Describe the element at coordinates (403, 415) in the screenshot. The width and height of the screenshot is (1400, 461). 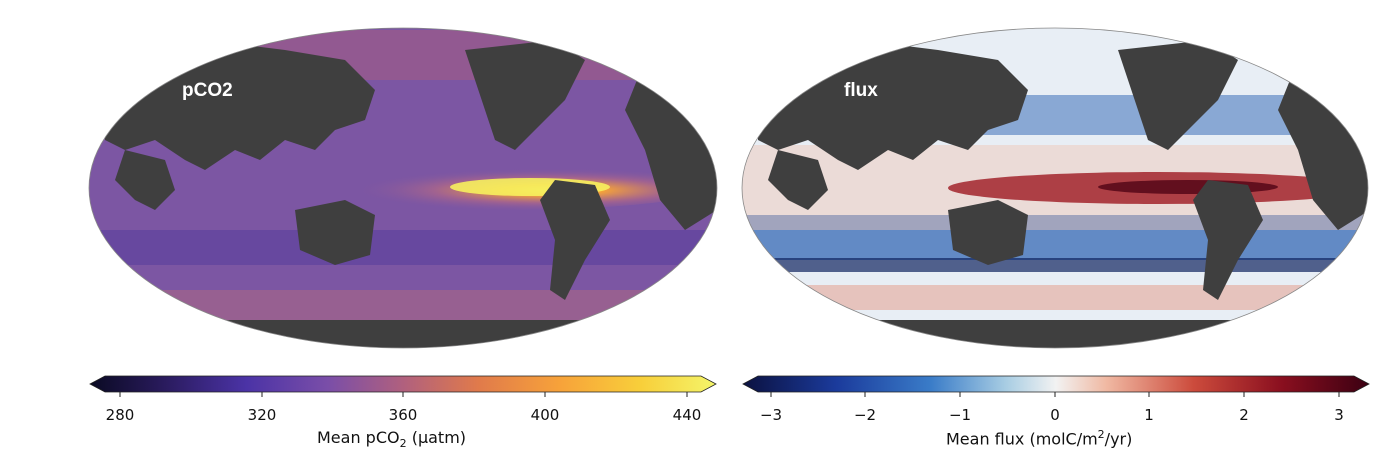
I see `tick-label: 360` at that location.